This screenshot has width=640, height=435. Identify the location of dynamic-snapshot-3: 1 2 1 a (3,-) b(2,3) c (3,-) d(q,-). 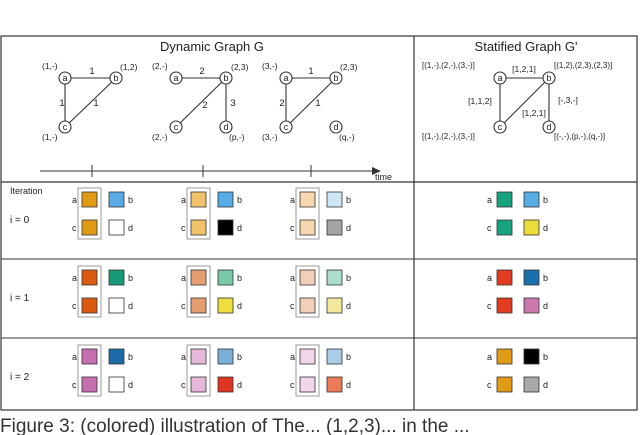
(310, 101).